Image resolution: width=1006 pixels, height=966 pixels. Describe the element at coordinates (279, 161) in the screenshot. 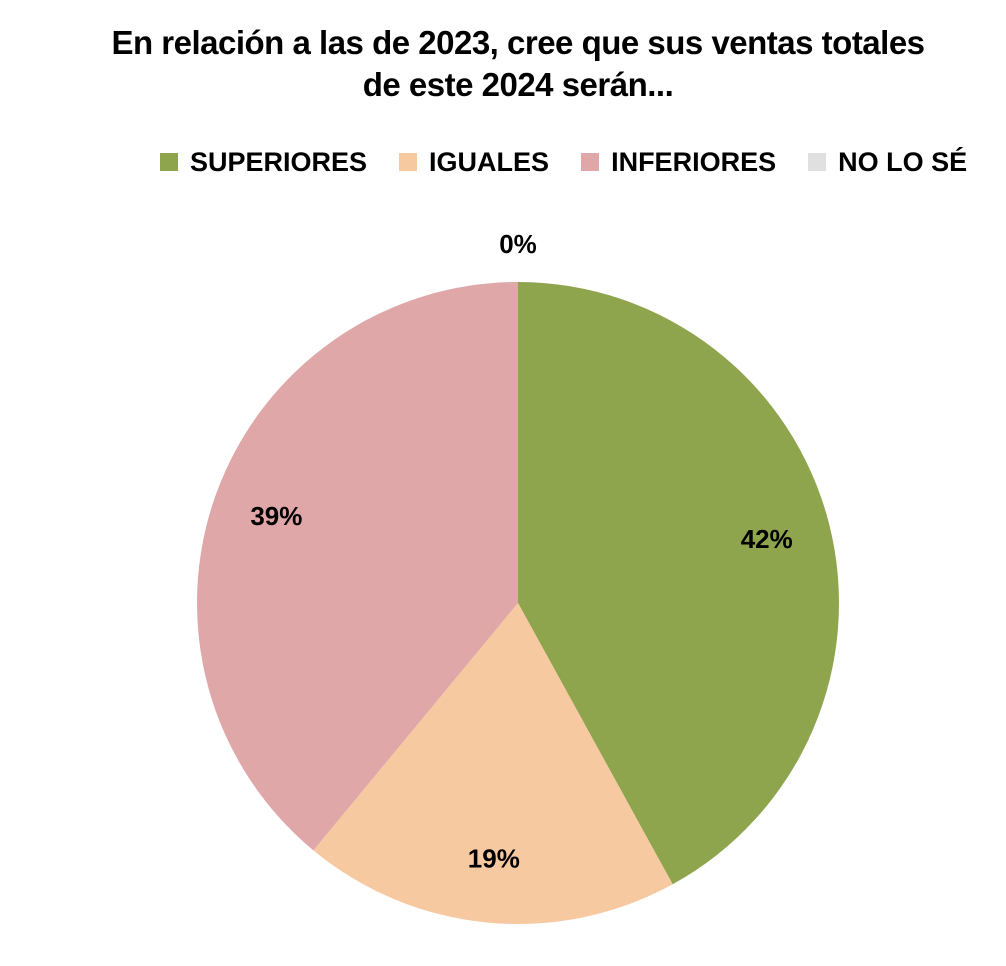

I see `legend-label-superiores: SUPERIORES` at that location.